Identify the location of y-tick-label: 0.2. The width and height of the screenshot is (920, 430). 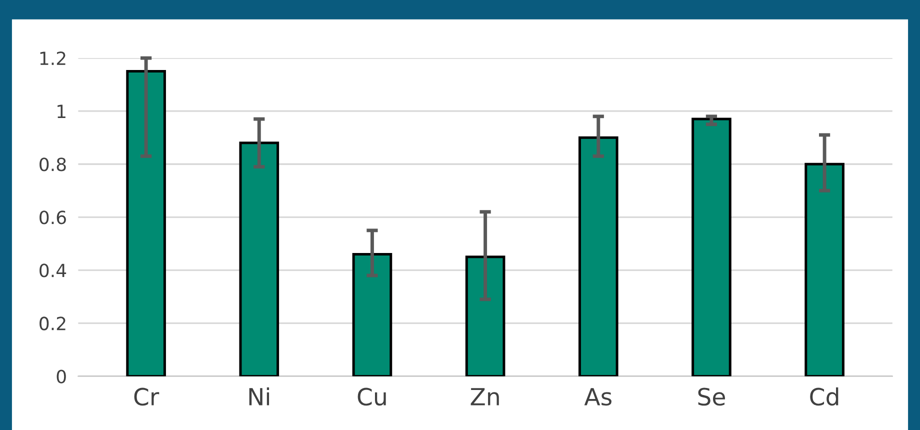
(53, 323).